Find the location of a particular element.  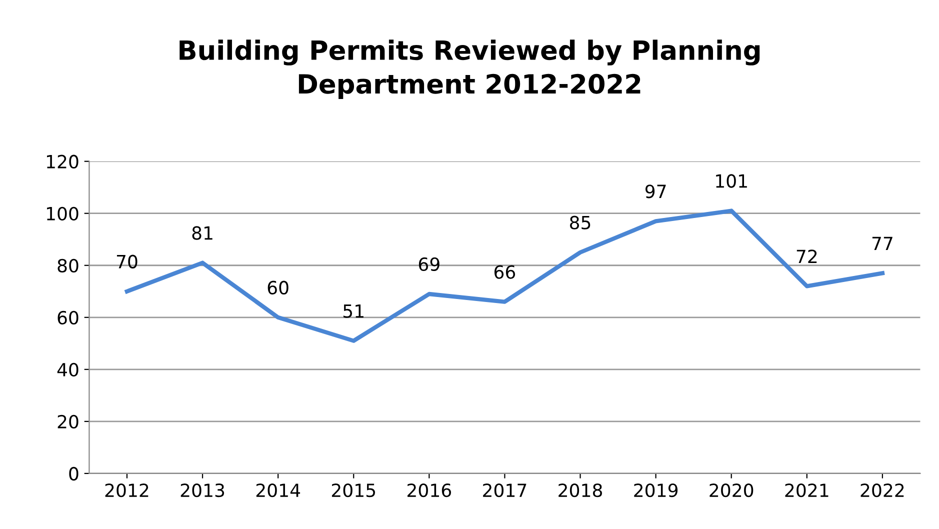

y-tick-label: 40 is located at coordinates (67, 369).